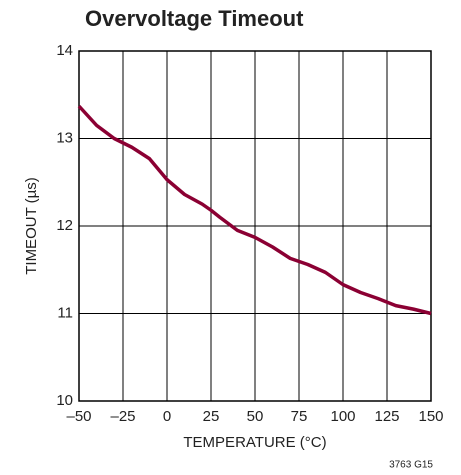  Describe the element at coordinates (254, 442) in the screenshot. I see `x-axis-label: TEMPERATURE (°C)` at that location.